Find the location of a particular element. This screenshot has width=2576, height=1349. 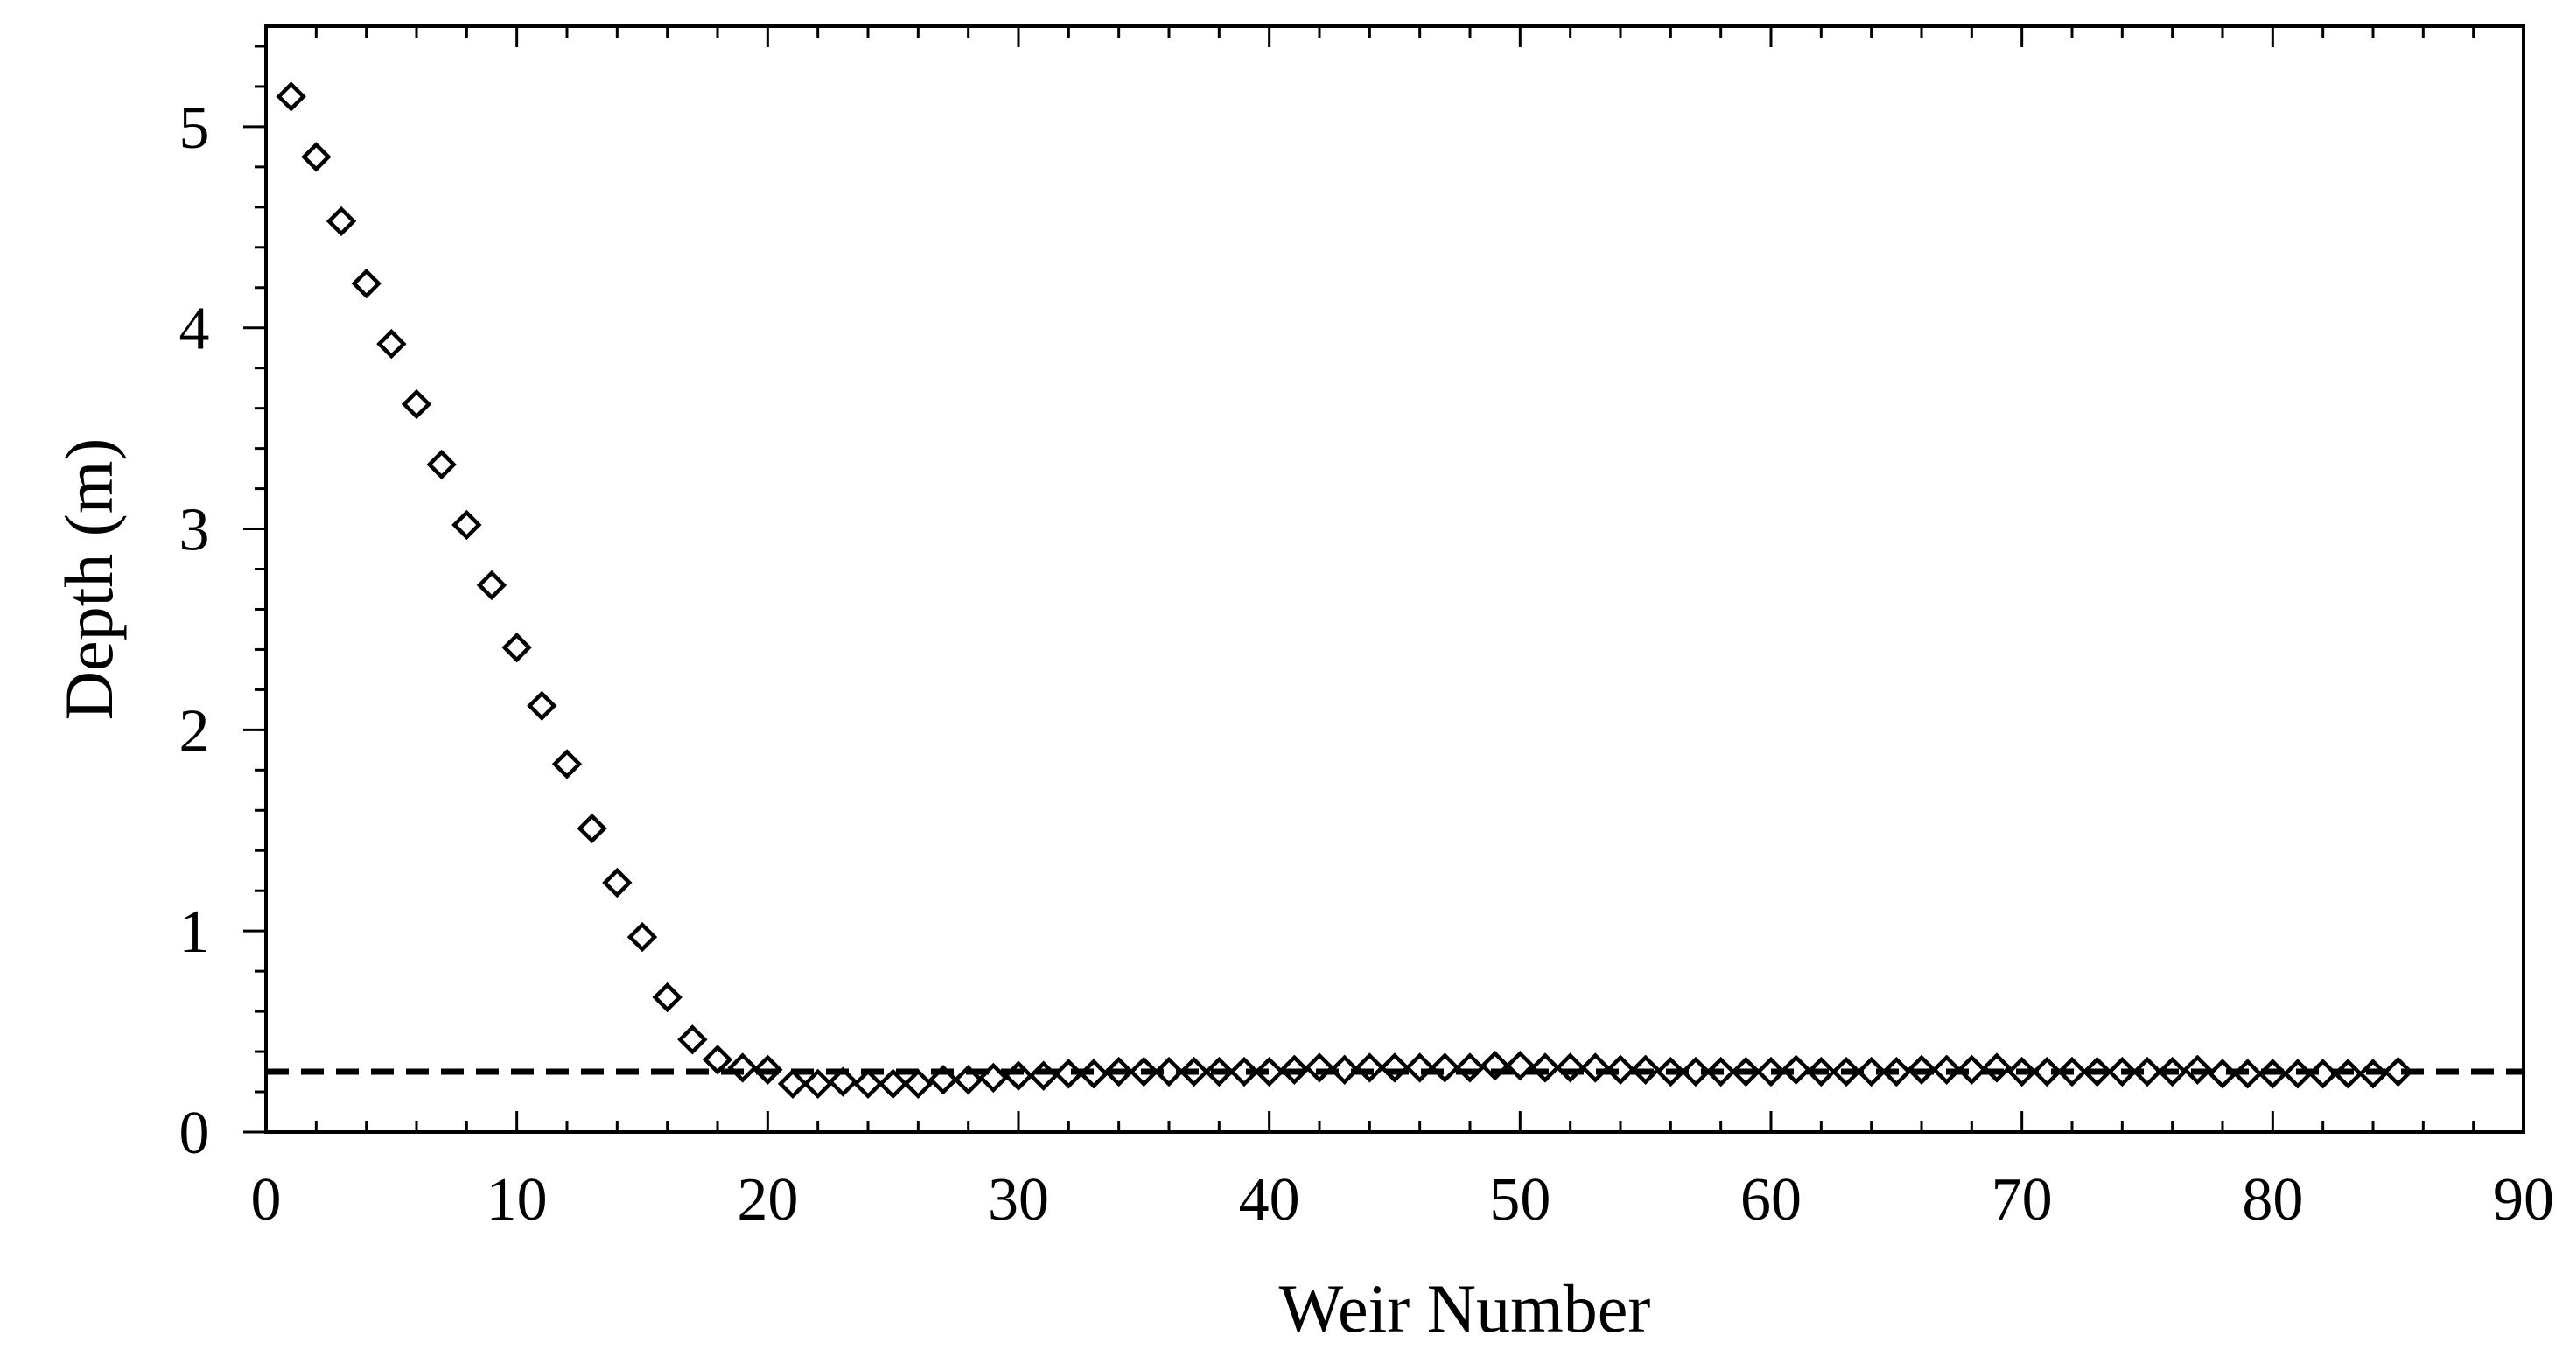

x-tick-label: 10 is located at coordinates (517, 1200).